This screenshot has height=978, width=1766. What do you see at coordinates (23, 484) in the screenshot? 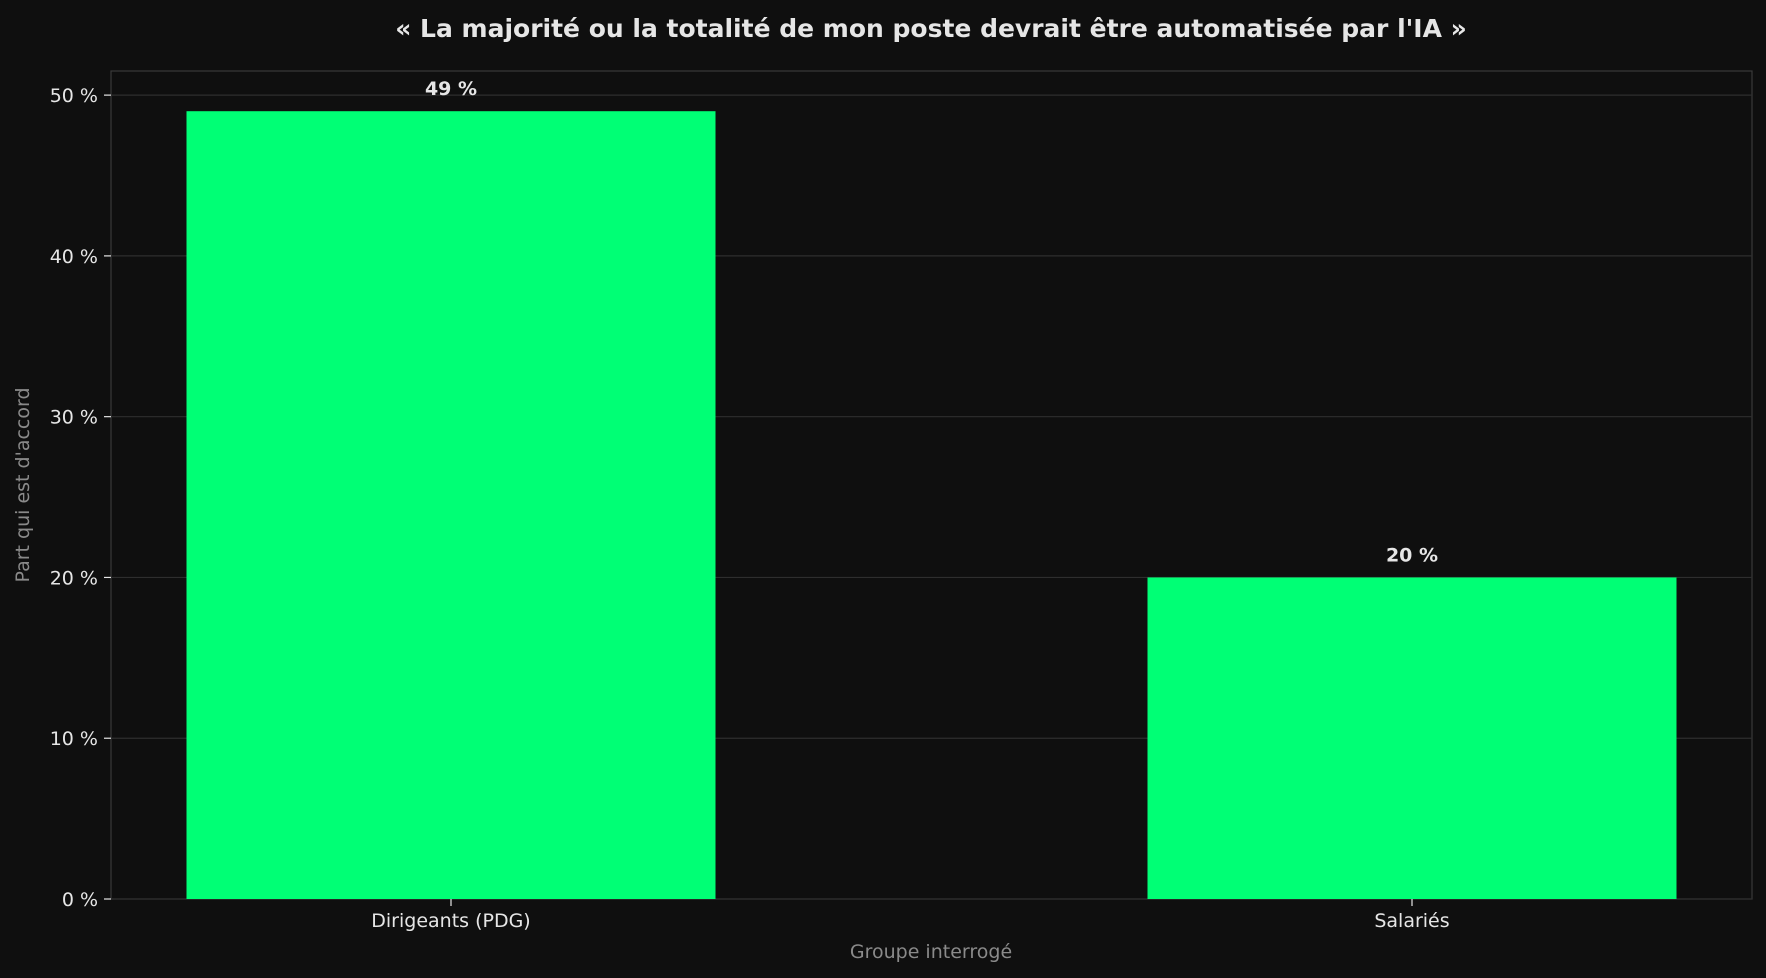
I see `y-axis-label: Part qui est d'accord` at bounding box center [23, 484].